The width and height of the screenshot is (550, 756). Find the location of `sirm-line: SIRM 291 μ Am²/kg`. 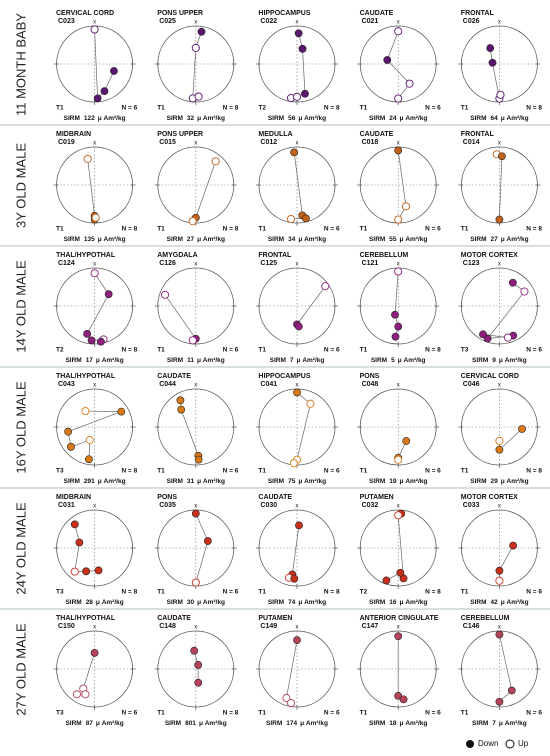

sirm-line: SIRM 291 μ Am²/kg is located at coordinates (95, 481).